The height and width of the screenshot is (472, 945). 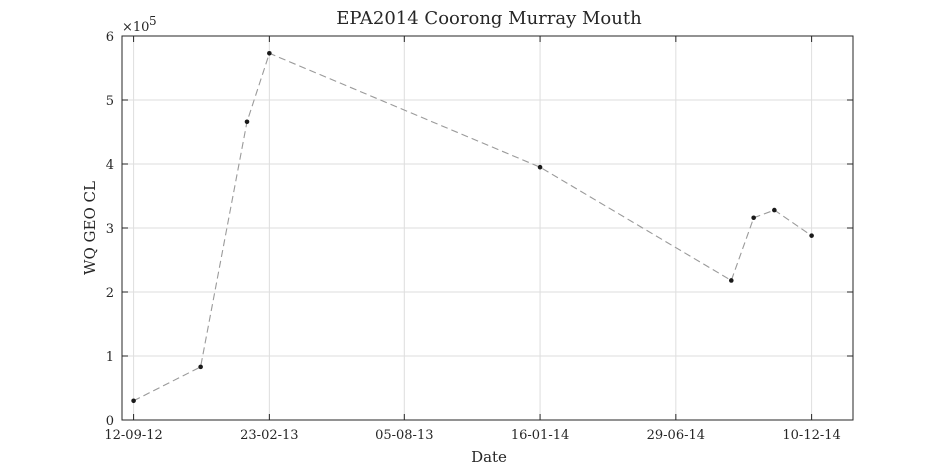 What do you see at coordinates (133, 435) in the screenshot?
I see `x-tick-label: 12-09-12` at bounding box center [133, 435].